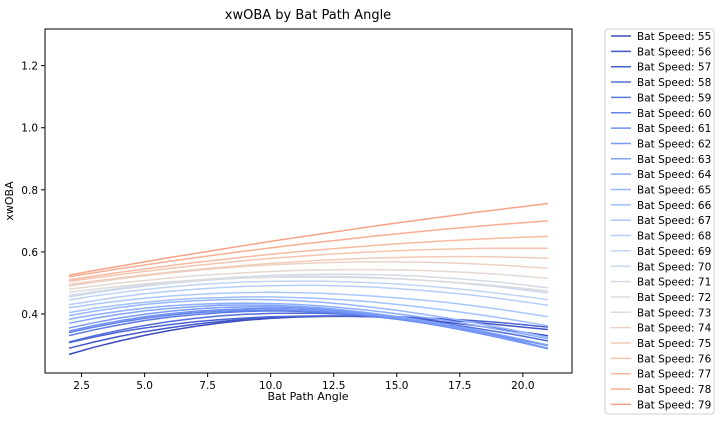  What do you see at coordinates (674, 129) in the screenshot?
I see `legend-label: Bat Speed: 61` at bounding box center [674, 129].